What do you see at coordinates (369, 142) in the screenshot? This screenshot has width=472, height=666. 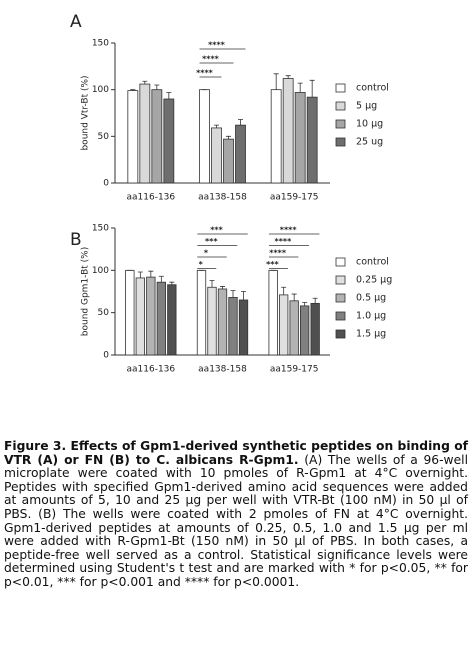 I see `legend-label: 25 ug` at bounding box center [369, 142].